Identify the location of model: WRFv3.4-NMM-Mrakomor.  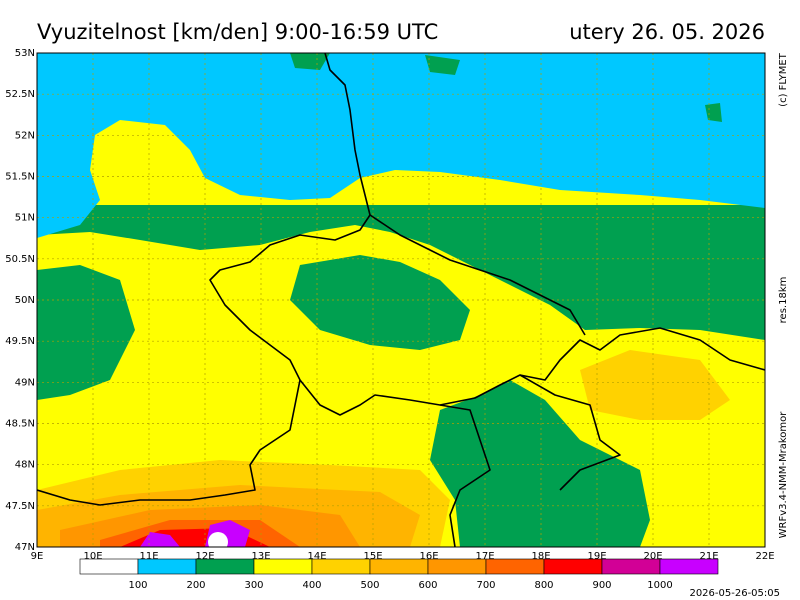
(783, 475).